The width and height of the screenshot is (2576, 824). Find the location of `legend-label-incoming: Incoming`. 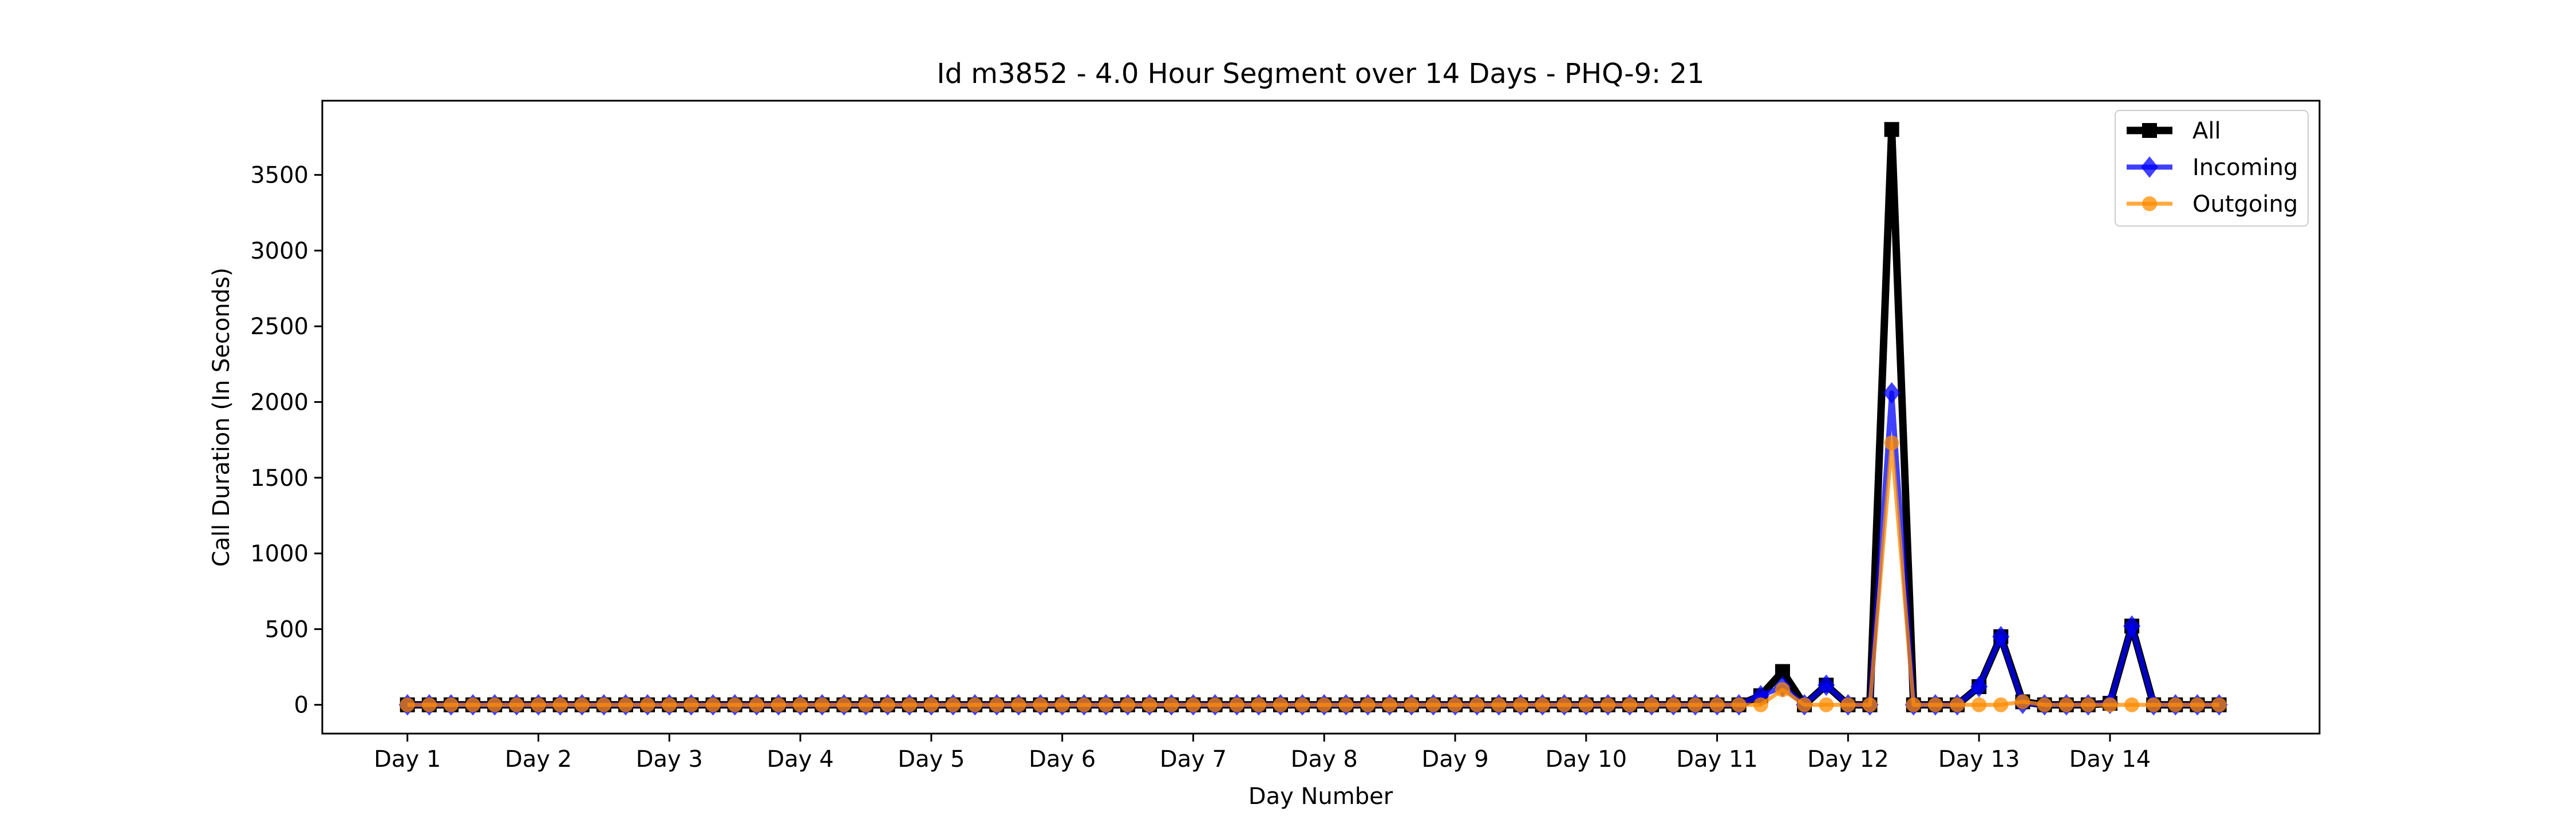

legend-label-incoming: Incoming is located at coordinates (2245, 167).